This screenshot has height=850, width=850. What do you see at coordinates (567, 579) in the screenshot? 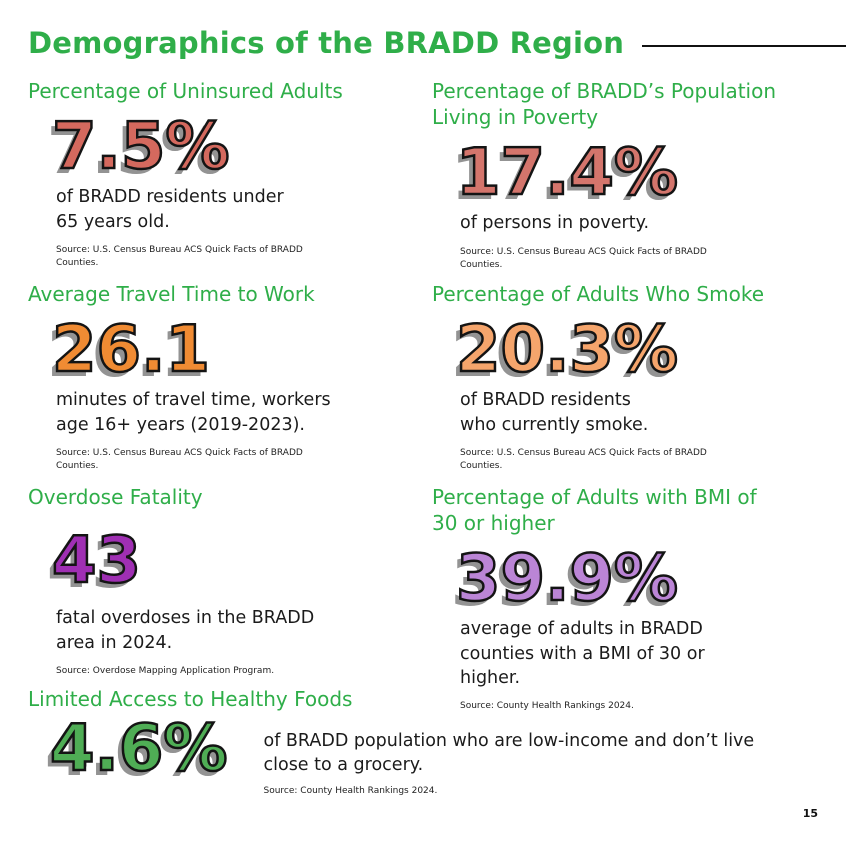
I see `stat-value: 39.9%` at bounding box center [567, 579].